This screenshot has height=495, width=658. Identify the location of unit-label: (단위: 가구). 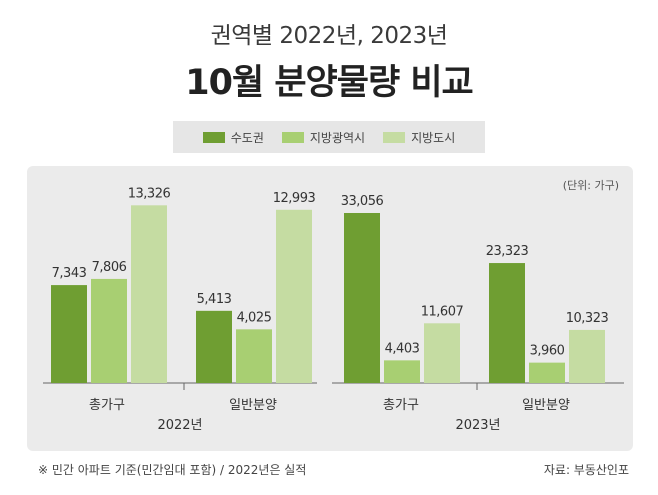
(591, 185).